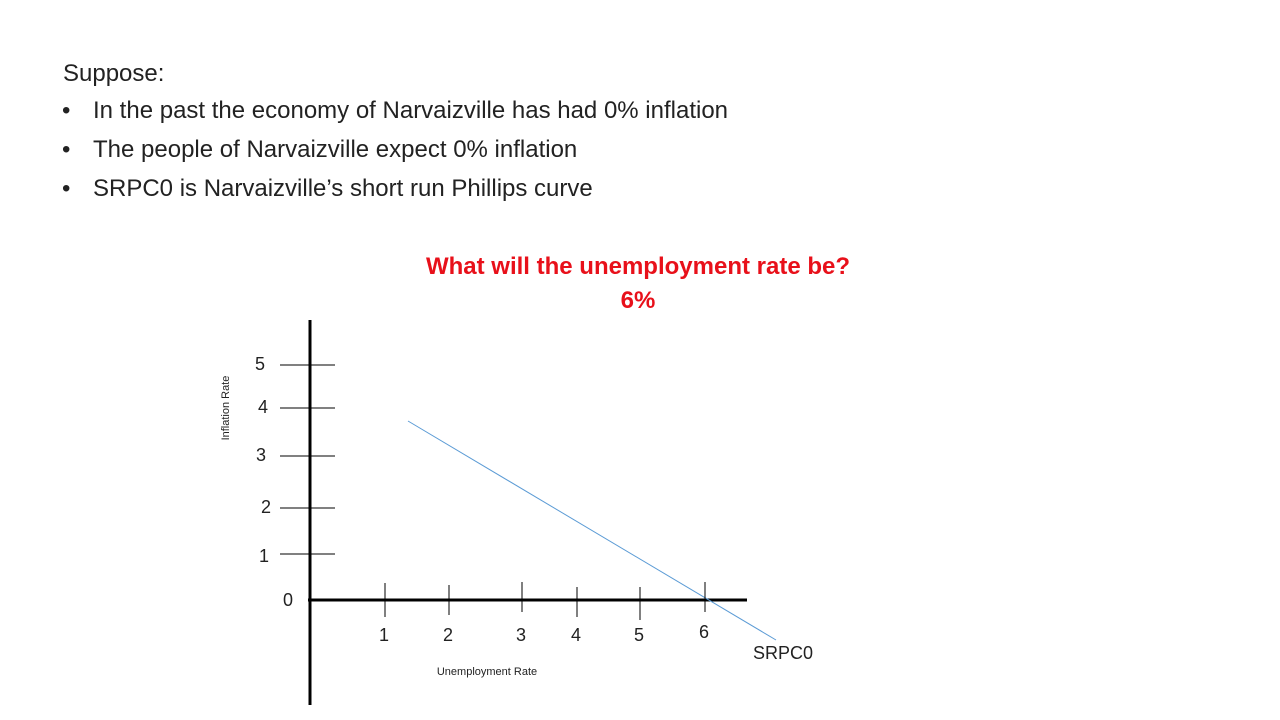 Image resolution: width=1280 pixels, height=720 pixels. Describe the element at coordinates (592, 530) in the screenshot. I see `srpc-curve` at that location.